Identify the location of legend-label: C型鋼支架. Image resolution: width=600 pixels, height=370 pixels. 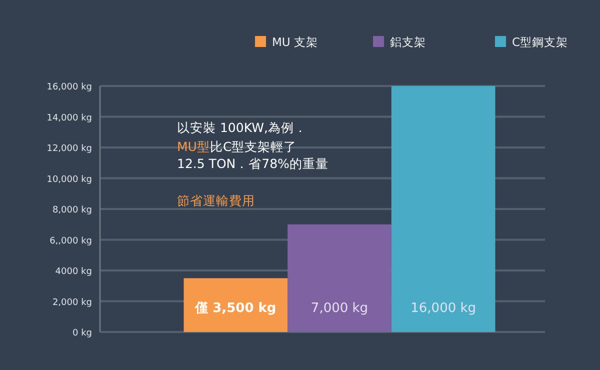
(540, 42).